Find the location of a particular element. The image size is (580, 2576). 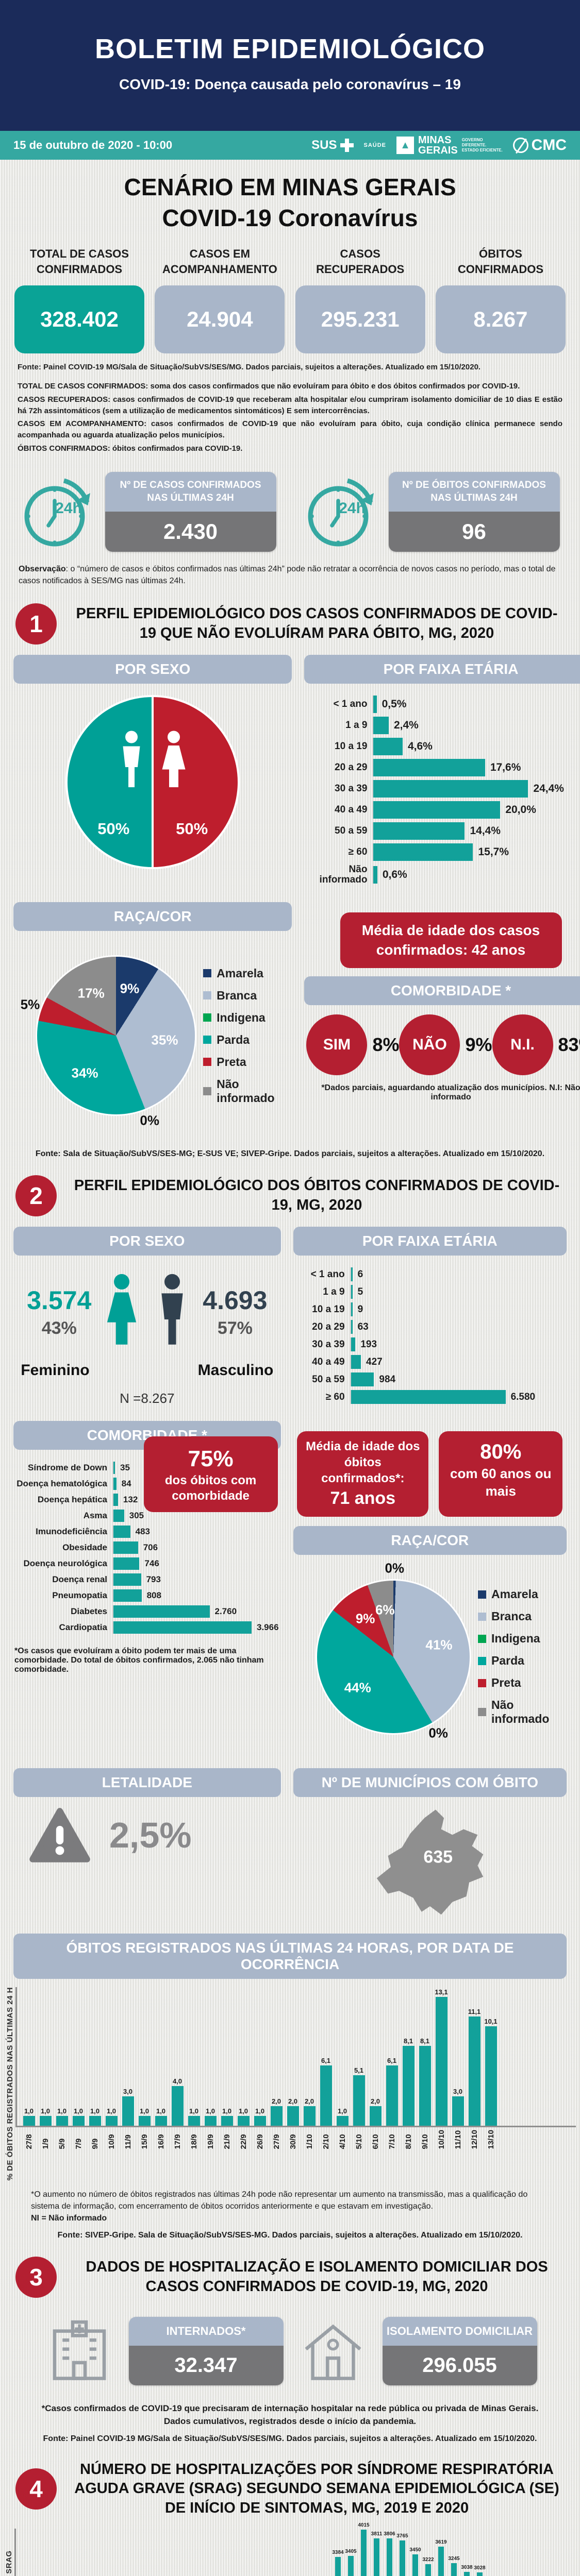

vbar-tick: 22/9 is located at coordinates (244, 2139).